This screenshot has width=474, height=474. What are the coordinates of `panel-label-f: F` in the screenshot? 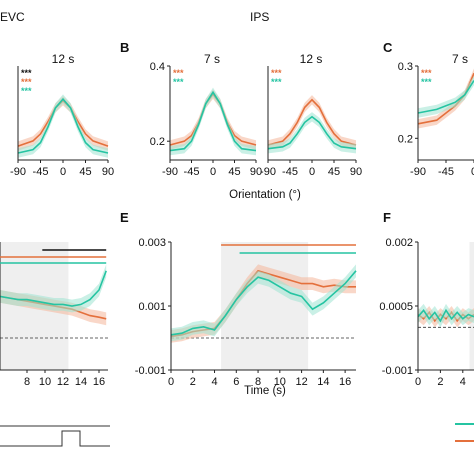 It's located at (387, 217).